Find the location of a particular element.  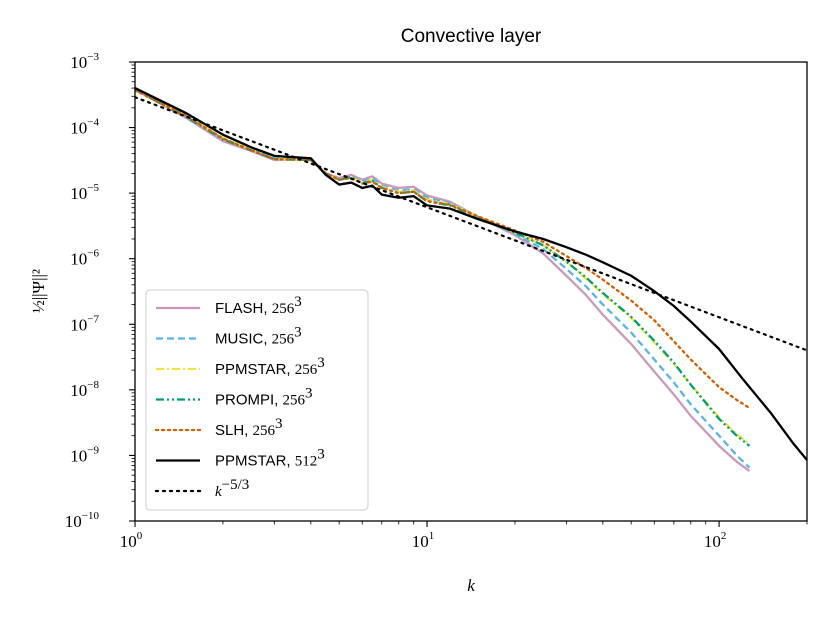

y-axis-label-text: ½||Ψ||² is located at coordinates (38, 291).